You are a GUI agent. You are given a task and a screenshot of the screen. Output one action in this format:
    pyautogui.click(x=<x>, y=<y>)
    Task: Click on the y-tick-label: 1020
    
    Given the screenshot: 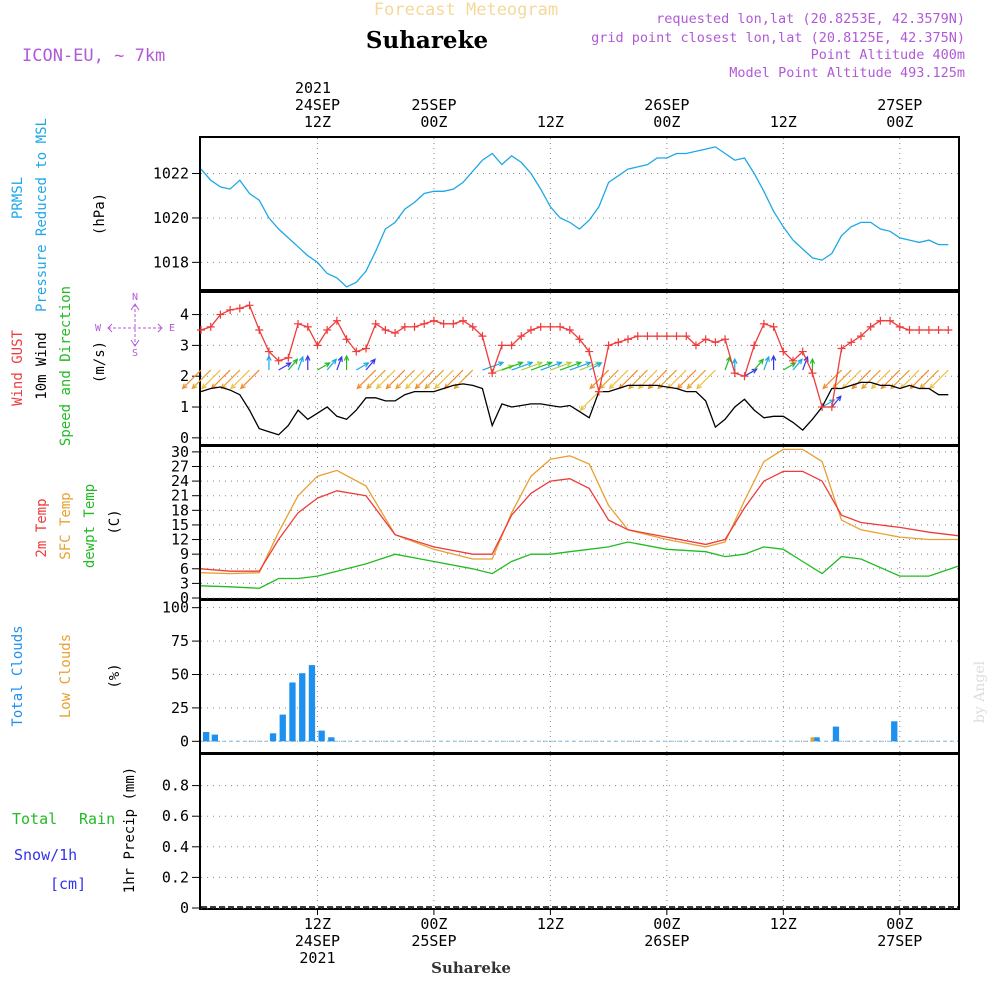 What is the action you would take?
    pyautogui.click(x=171, y=218)
    